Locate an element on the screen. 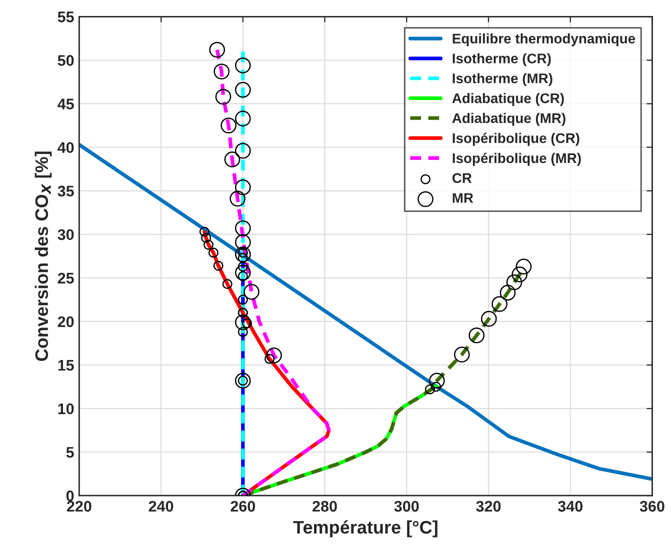 This screenshot has width=671, height=555. legend-label: Adiabatique (MR) is located at coordinates (509, 119).